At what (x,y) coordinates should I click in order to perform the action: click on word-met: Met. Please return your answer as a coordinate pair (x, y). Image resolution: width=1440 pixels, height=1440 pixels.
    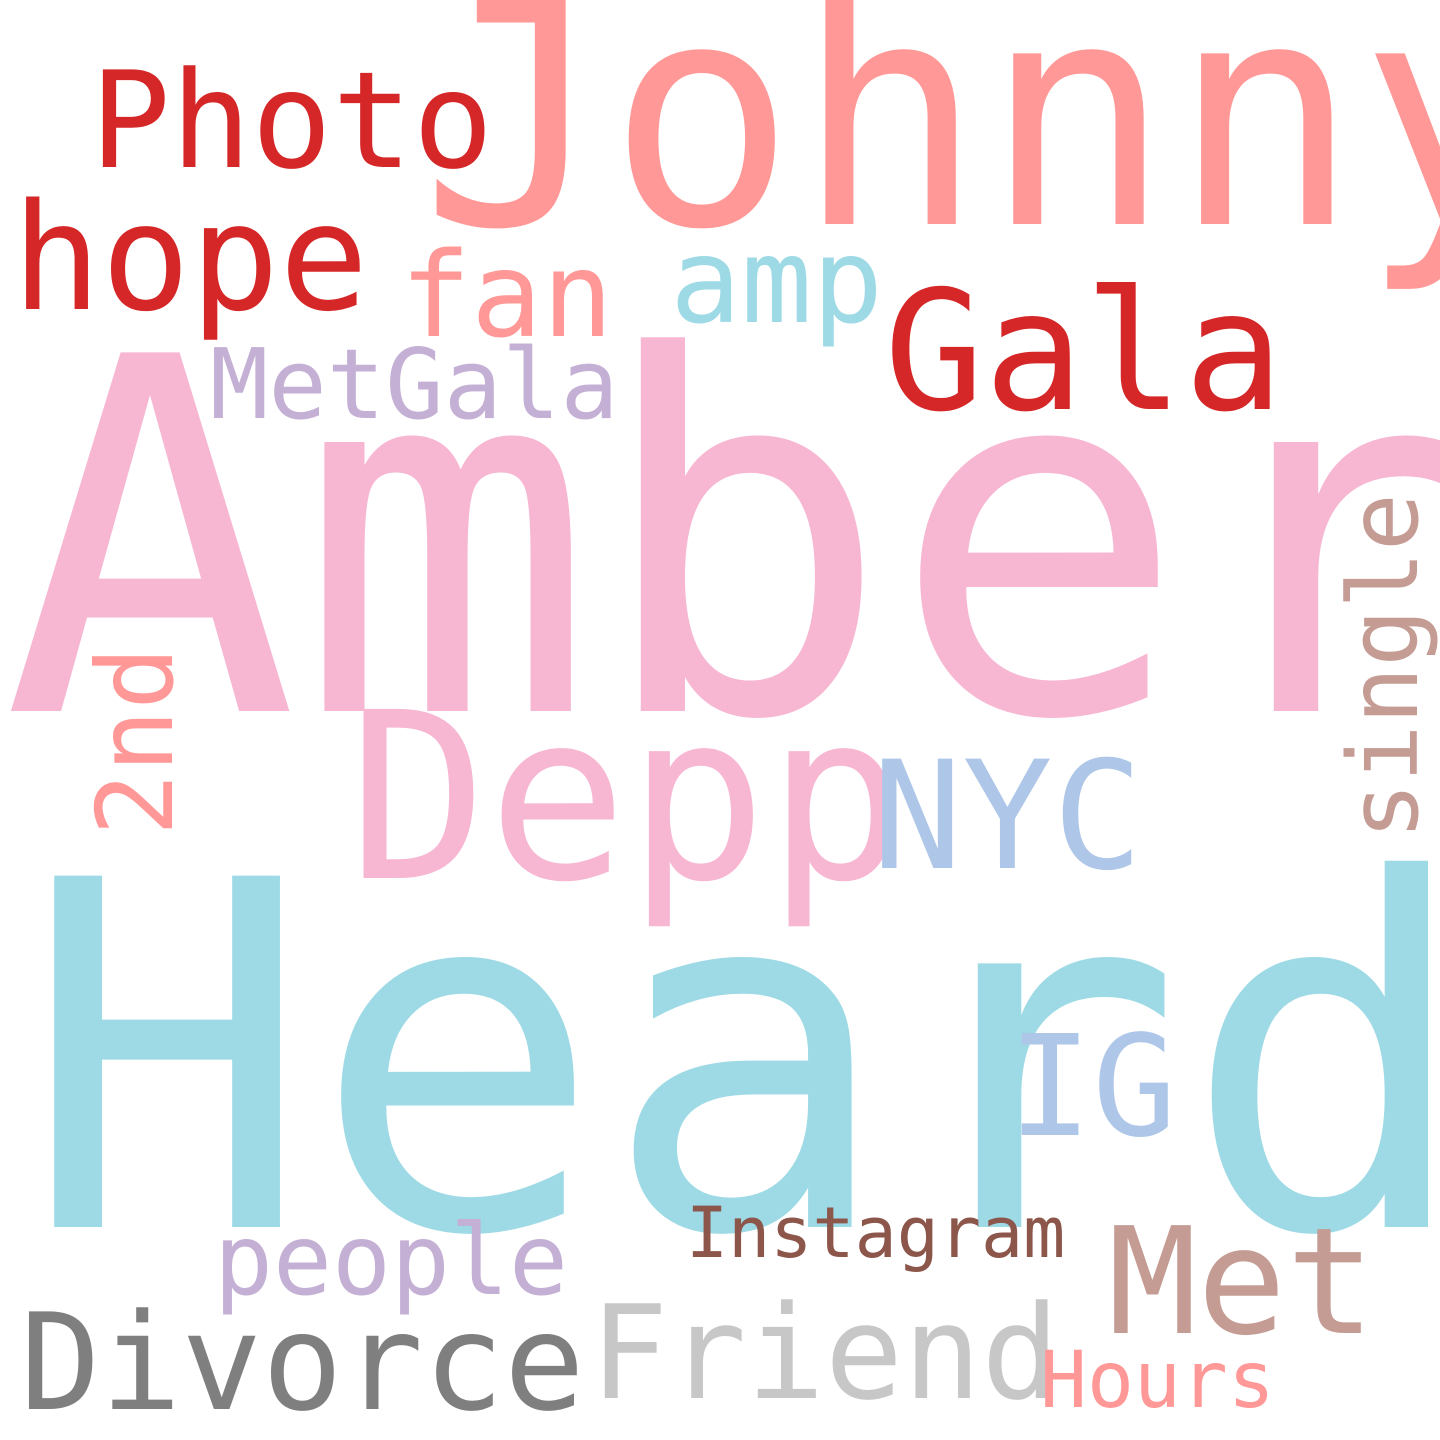
    Looking at the image, I should click on (1242, 1282).